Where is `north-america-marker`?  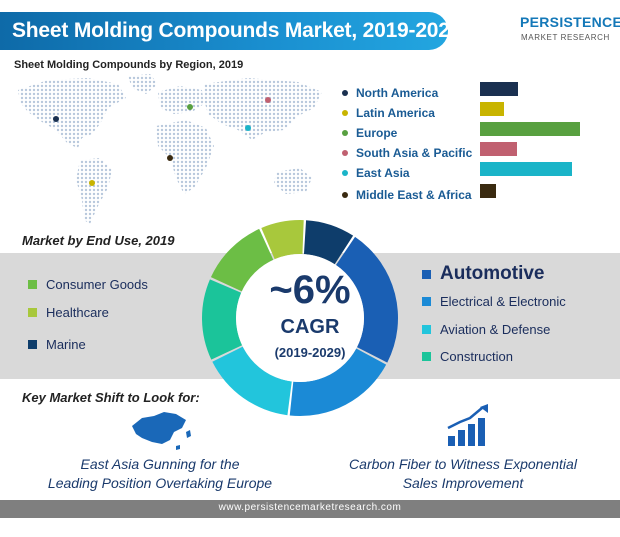 north-america-marker is located at coordinates (56, 119).